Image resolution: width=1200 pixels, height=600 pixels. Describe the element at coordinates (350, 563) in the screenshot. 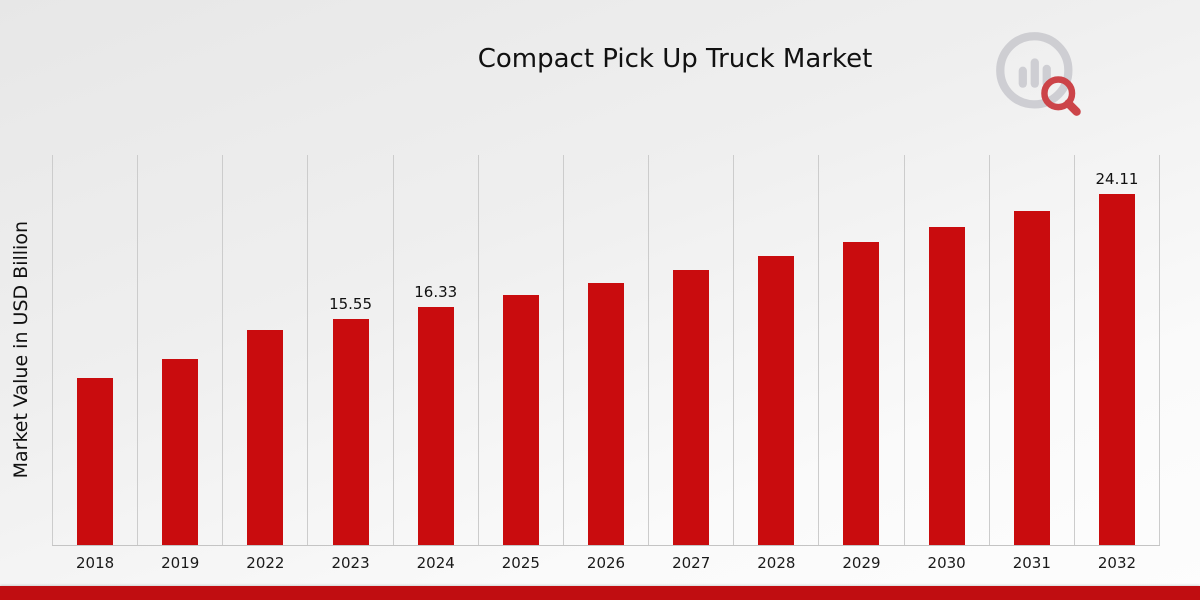

I see `x-tick-label: 2023` at that location.